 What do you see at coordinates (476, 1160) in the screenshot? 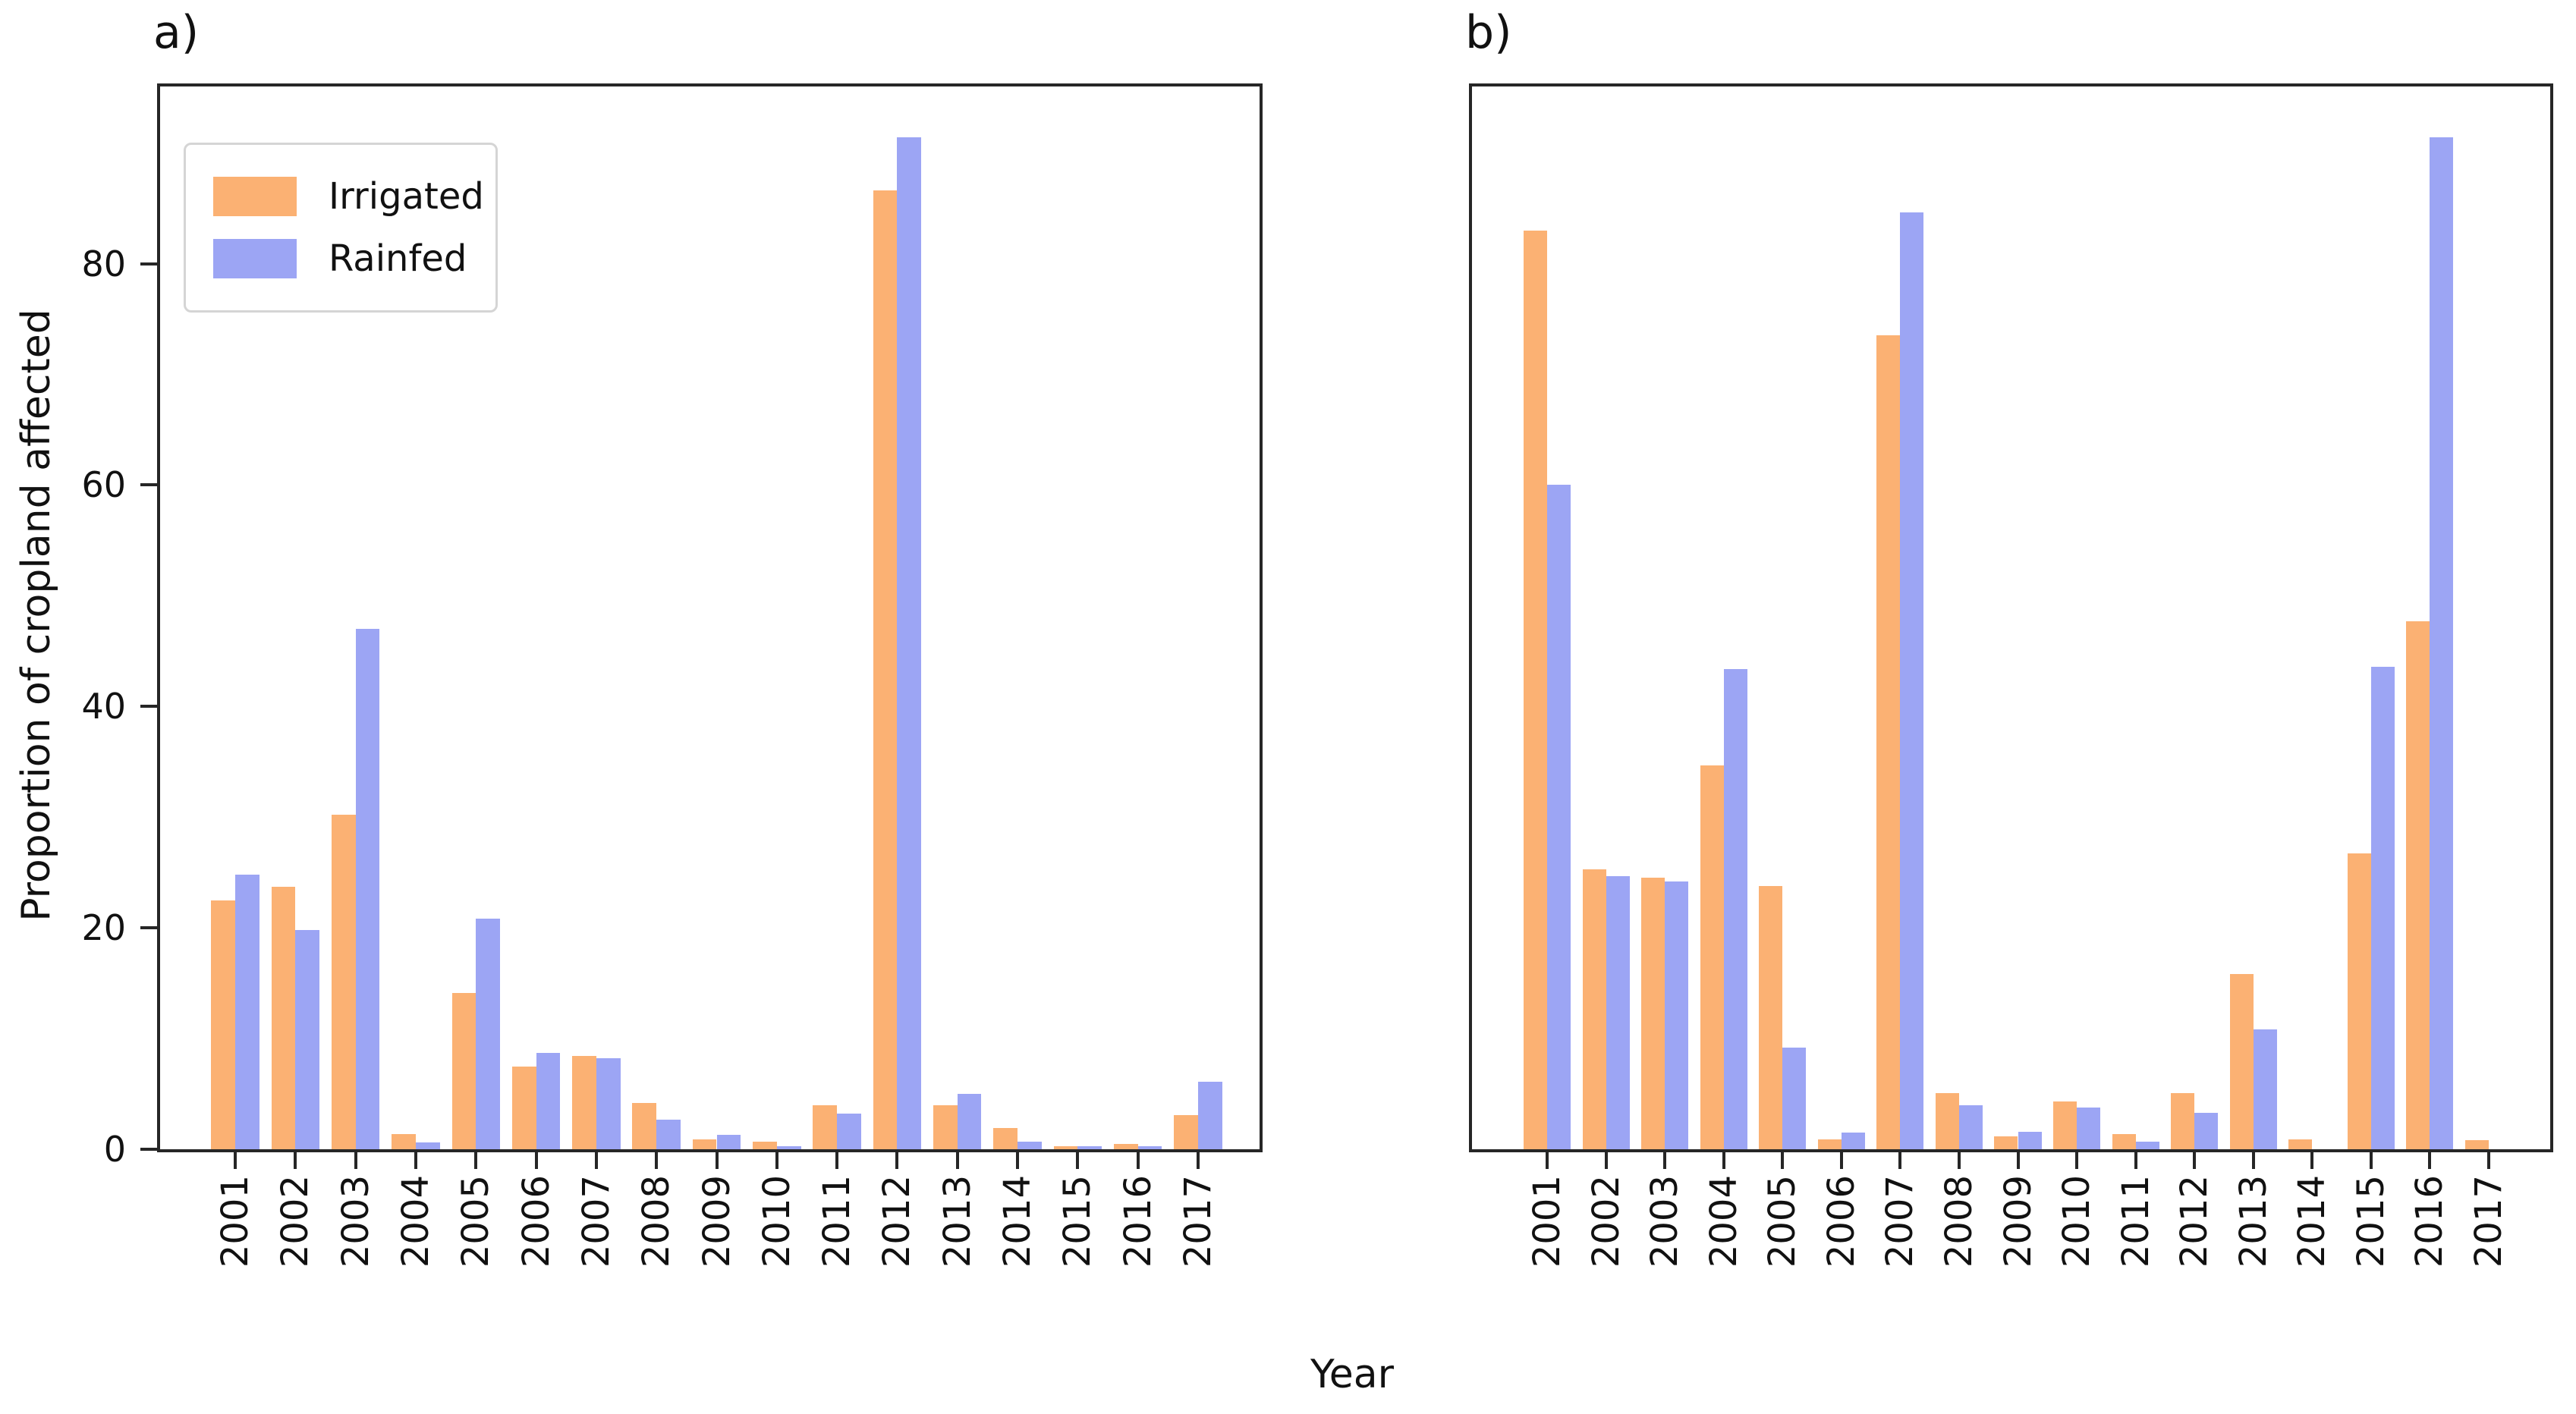
I see `x-tick-2005` at bounding box center [476, 1160].